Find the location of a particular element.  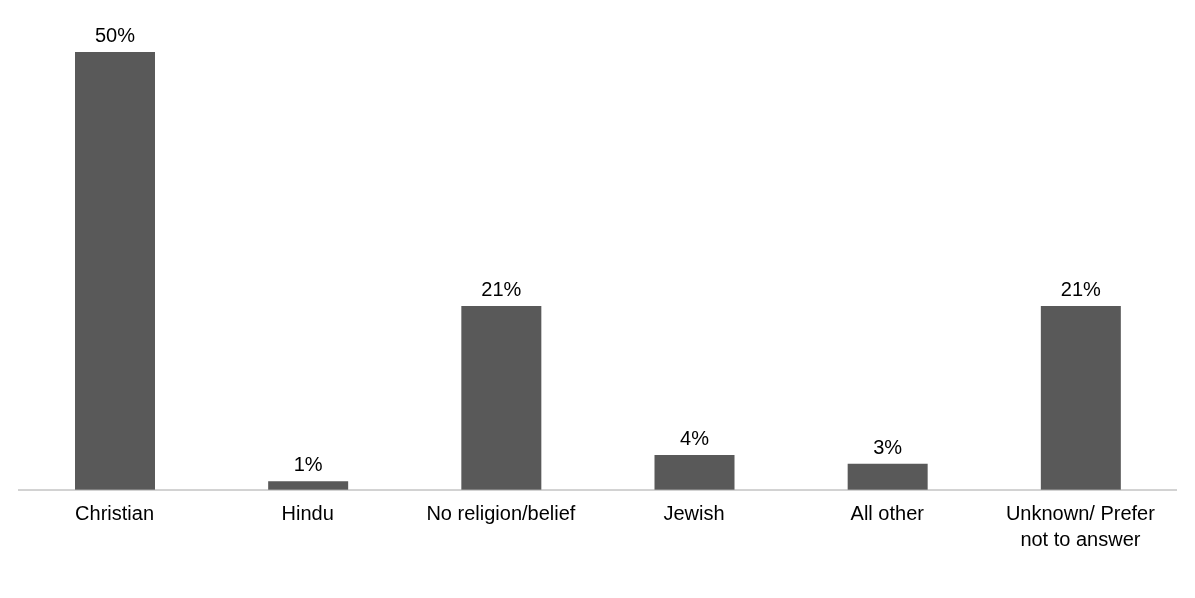

data-label: 4% is located at coordinates (695, 437).